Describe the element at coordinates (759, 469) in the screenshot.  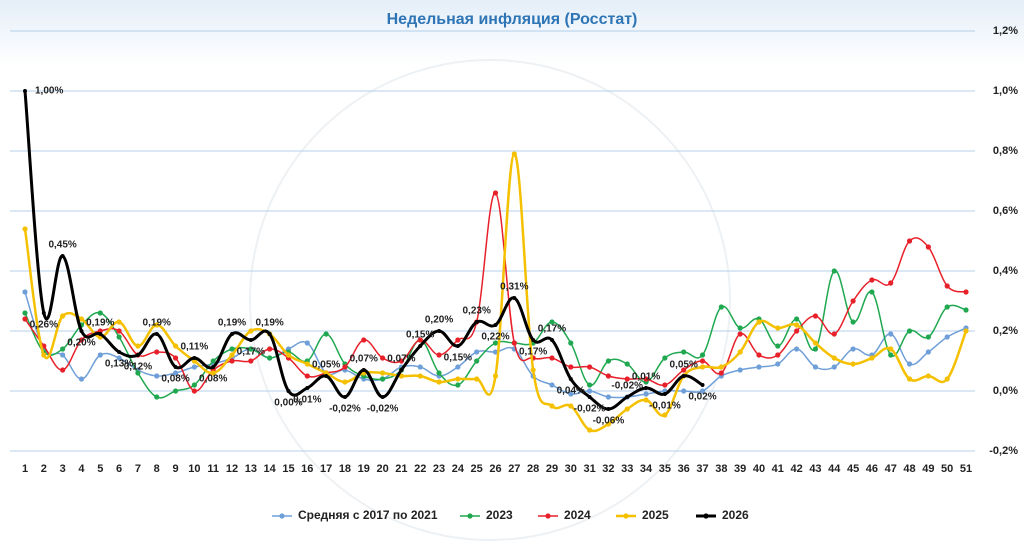
I see `x-tick-label: 40` at that location.